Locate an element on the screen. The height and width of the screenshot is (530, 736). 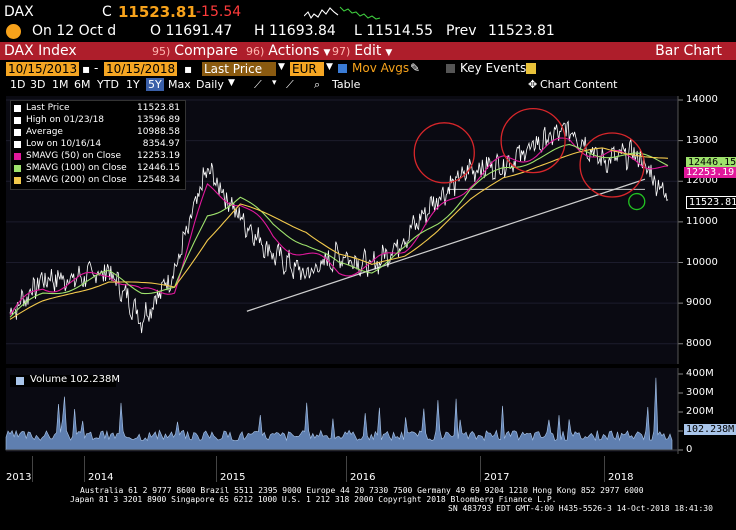
key-events-label: Key Events is located at coordinates (493, 68).